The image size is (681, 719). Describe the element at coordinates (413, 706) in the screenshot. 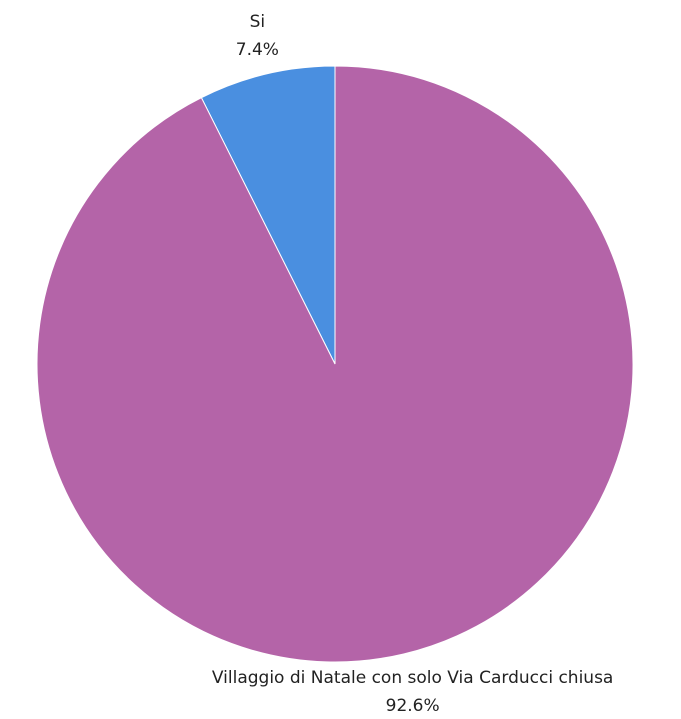

I see `slice-value-label: 92.6%` at that location.